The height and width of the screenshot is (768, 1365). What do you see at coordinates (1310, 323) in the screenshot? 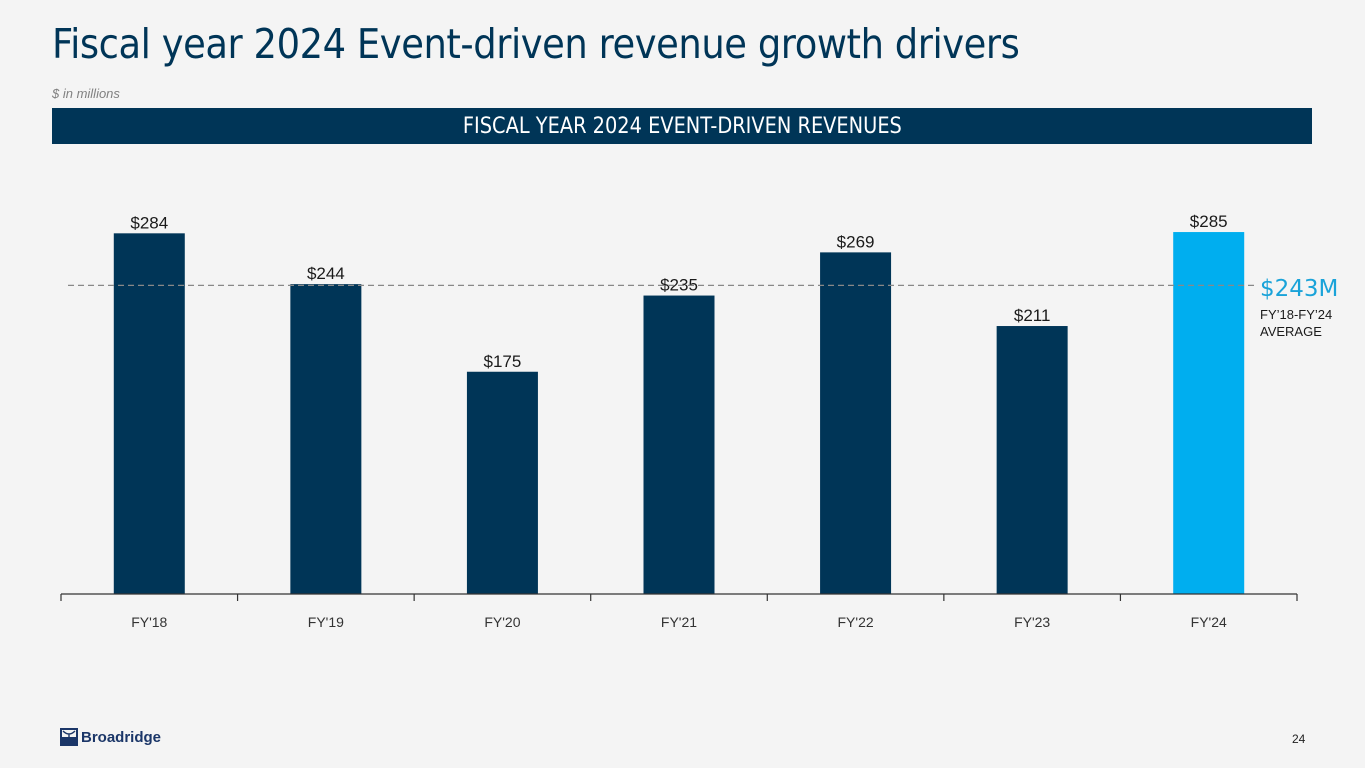
I see `average-label: FY’18-FY’24 AVERAGE` at bounding box center [1310, 323].